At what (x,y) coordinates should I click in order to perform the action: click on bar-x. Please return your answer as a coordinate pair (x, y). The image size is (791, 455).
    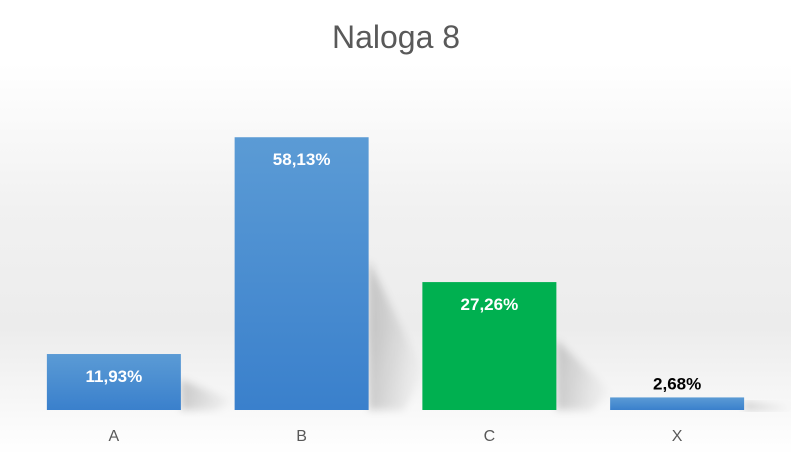
    Looking at the image, I should click on (677, 403).